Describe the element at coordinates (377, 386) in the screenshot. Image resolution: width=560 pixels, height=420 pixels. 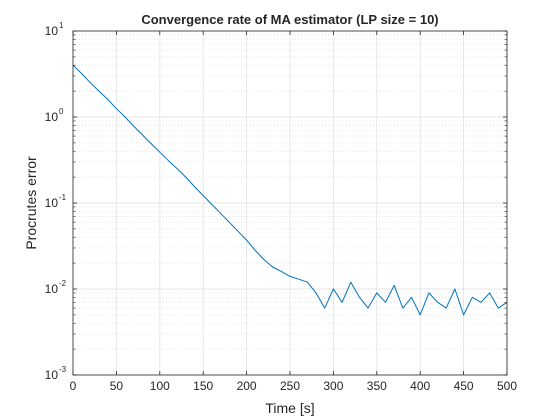
I see `x-tick-label: 350` at that location.